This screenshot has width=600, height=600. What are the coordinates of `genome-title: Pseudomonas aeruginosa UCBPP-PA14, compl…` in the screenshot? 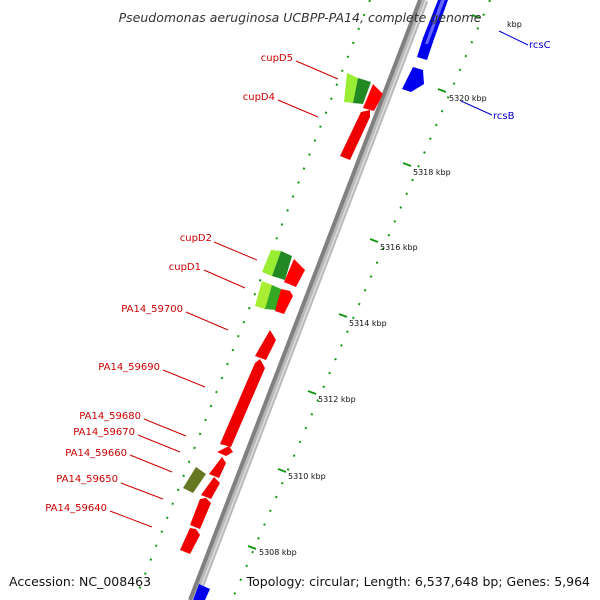 It's located at (300, 17).